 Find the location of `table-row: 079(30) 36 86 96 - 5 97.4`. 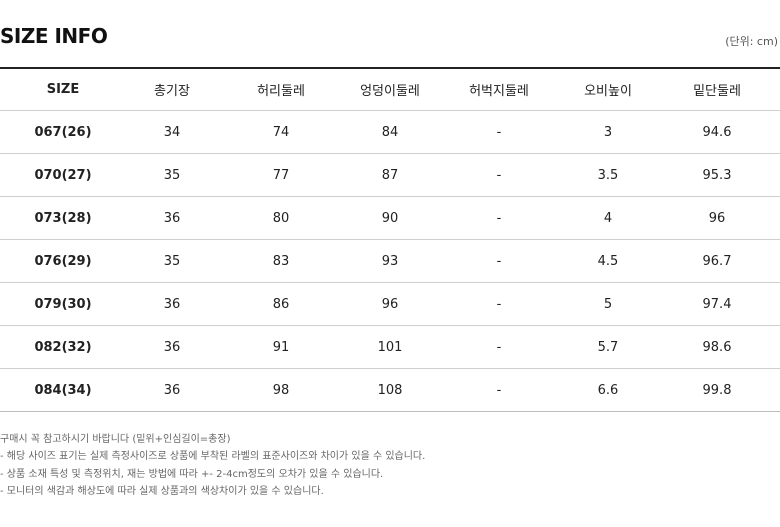

table-row: 079(30) 36 86 96 - 5 97.4 is located at coordinates (390, 304).